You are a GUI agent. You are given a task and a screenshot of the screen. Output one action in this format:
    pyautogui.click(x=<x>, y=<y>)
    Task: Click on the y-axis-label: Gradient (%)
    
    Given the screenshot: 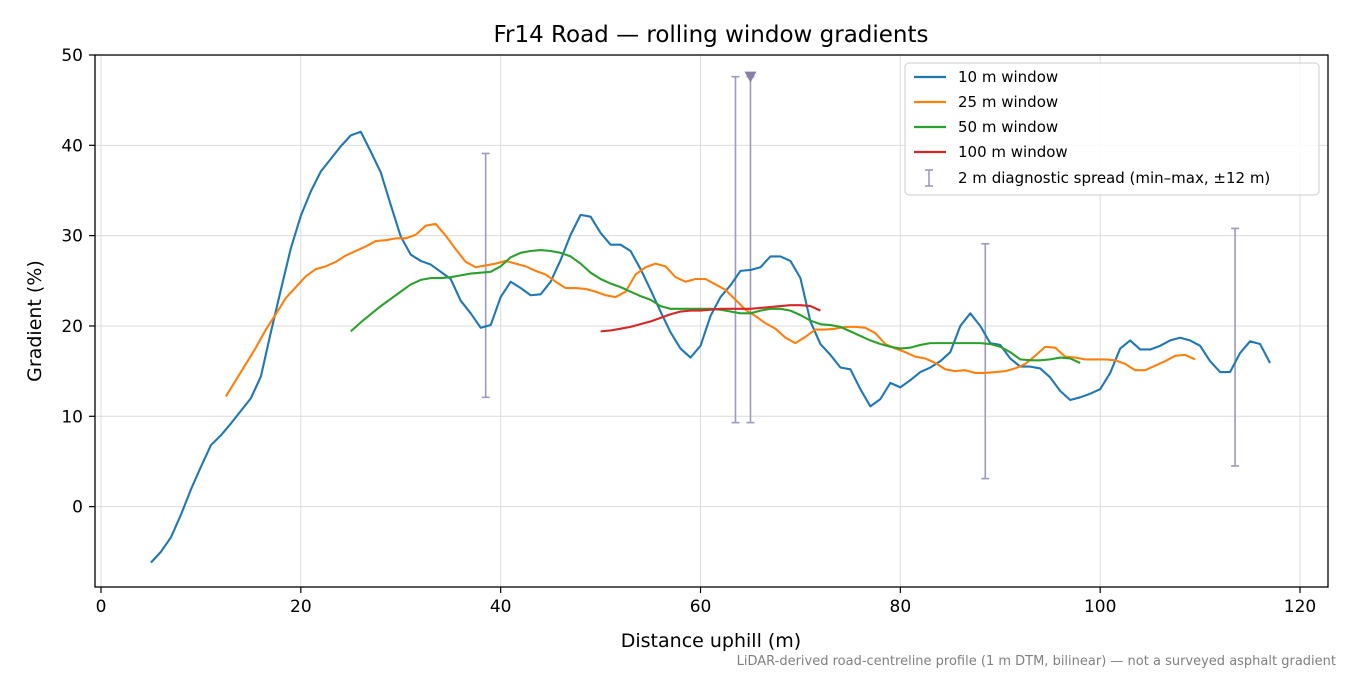 What is the action you would take?
    pyautogui.click(x=35, y=321)
    